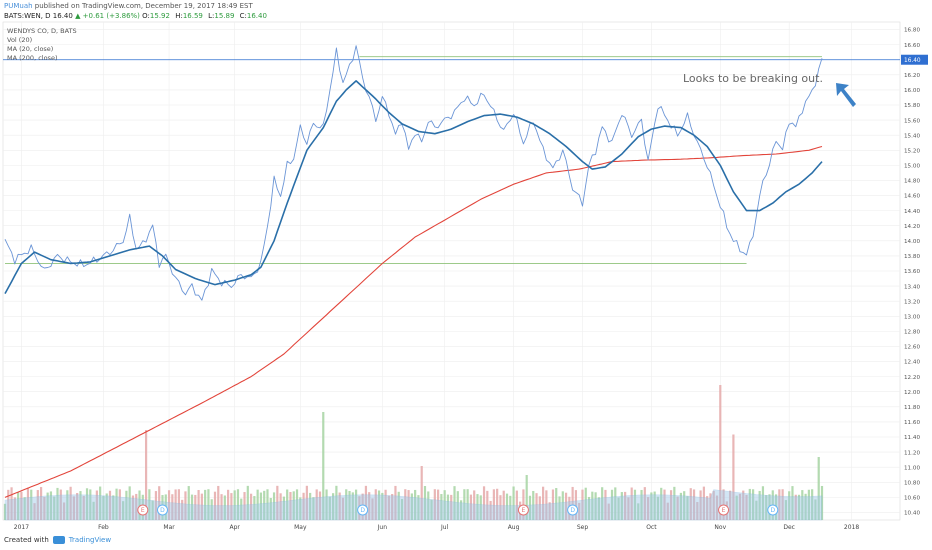 This screenshot has width=932, height=550. What do you see at coordinates (912, 378) in the screenshot?
I see `y-tick-label: 12.20` at bounding box center [912, 378].